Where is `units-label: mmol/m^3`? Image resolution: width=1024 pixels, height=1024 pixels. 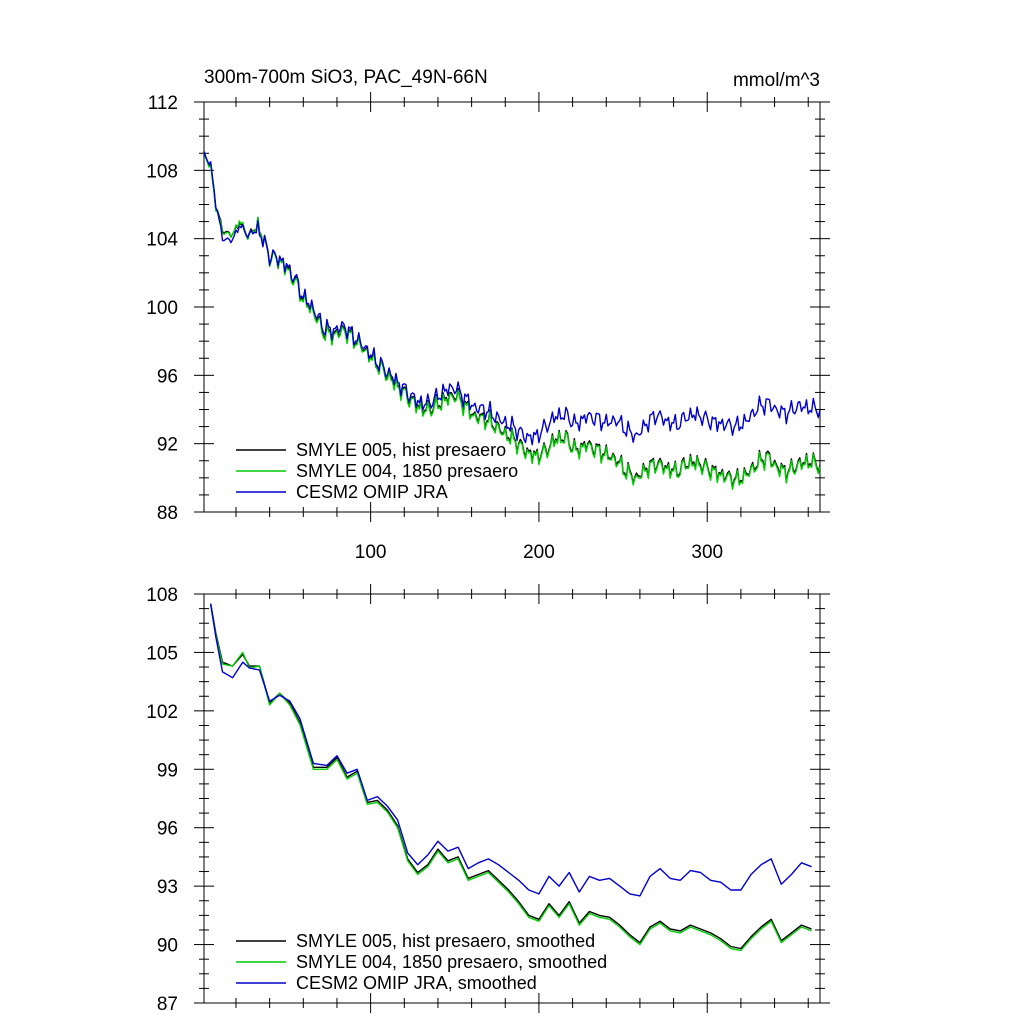
units-label: mmol/m^3 is located at coordinates (776, 80).